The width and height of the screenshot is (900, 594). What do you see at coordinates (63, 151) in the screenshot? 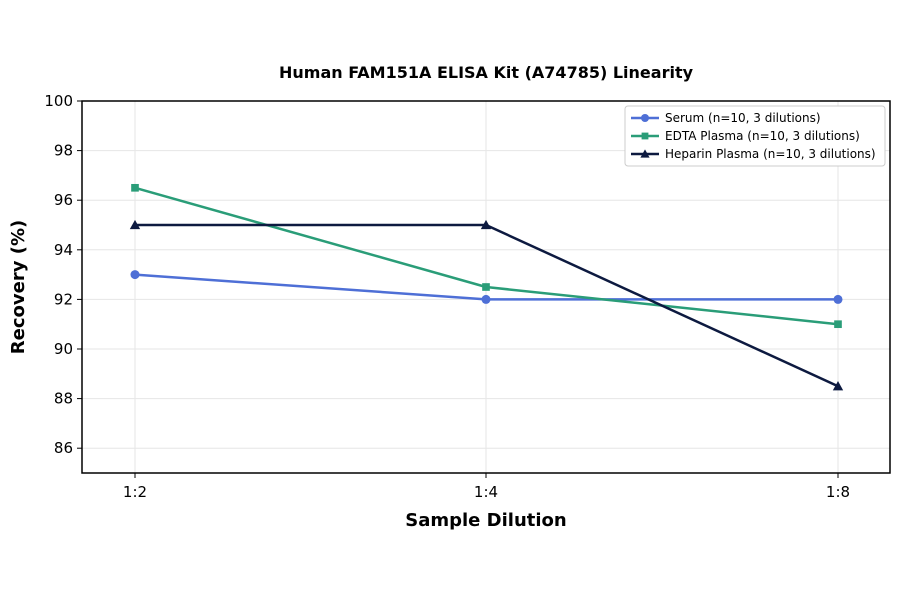
I see `y-tick-label: 98` at bounding box center [63, 151].